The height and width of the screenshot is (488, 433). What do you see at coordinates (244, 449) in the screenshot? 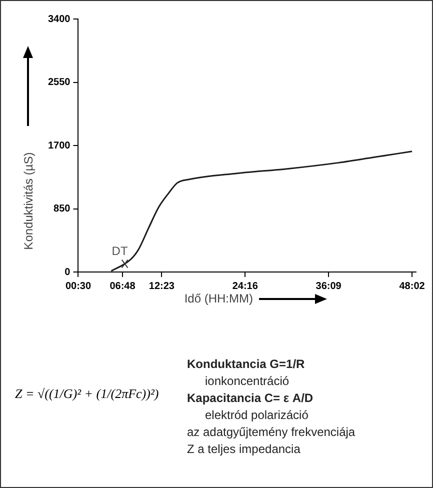
I see `text: Z a teljes impedancia` at bounding box center [244, 449].